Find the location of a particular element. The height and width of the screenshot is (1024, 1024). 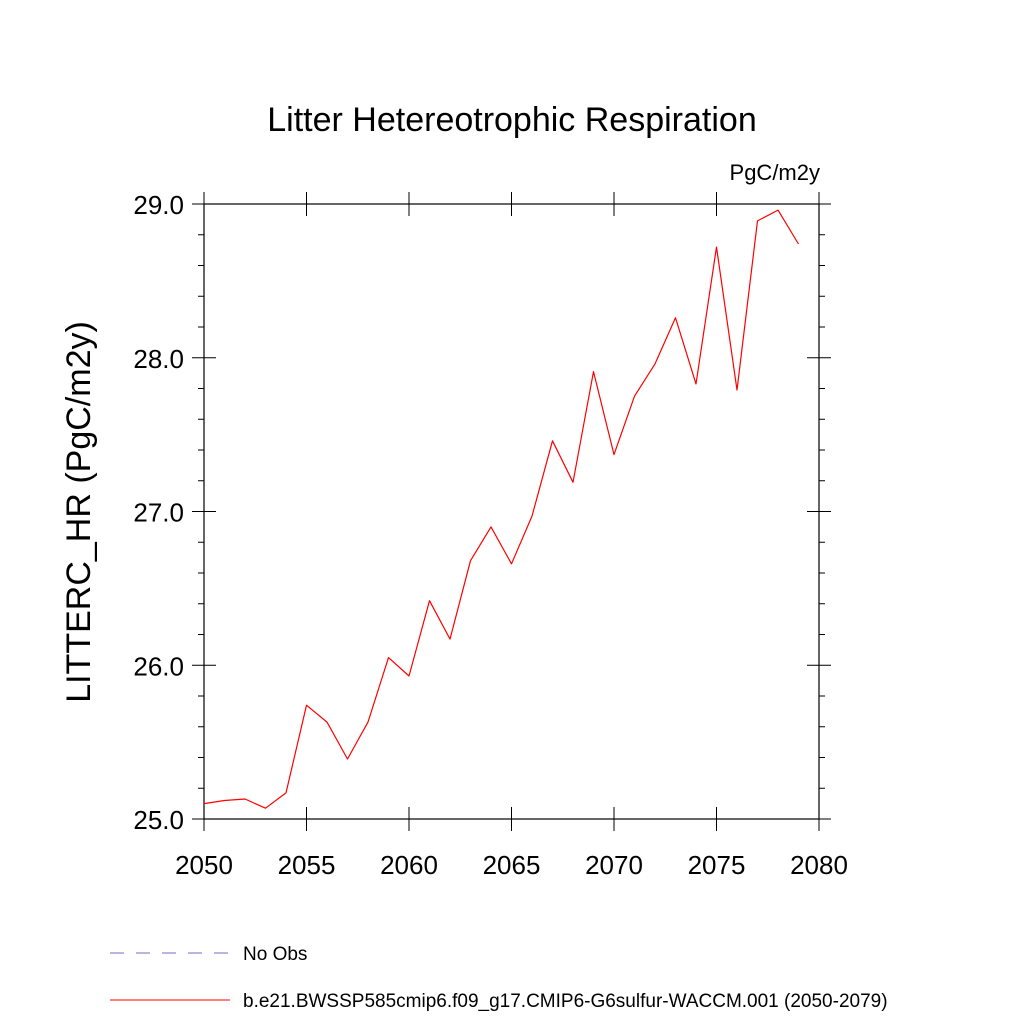

x-tick-label: 2080 is located at coordinates (819, 865).